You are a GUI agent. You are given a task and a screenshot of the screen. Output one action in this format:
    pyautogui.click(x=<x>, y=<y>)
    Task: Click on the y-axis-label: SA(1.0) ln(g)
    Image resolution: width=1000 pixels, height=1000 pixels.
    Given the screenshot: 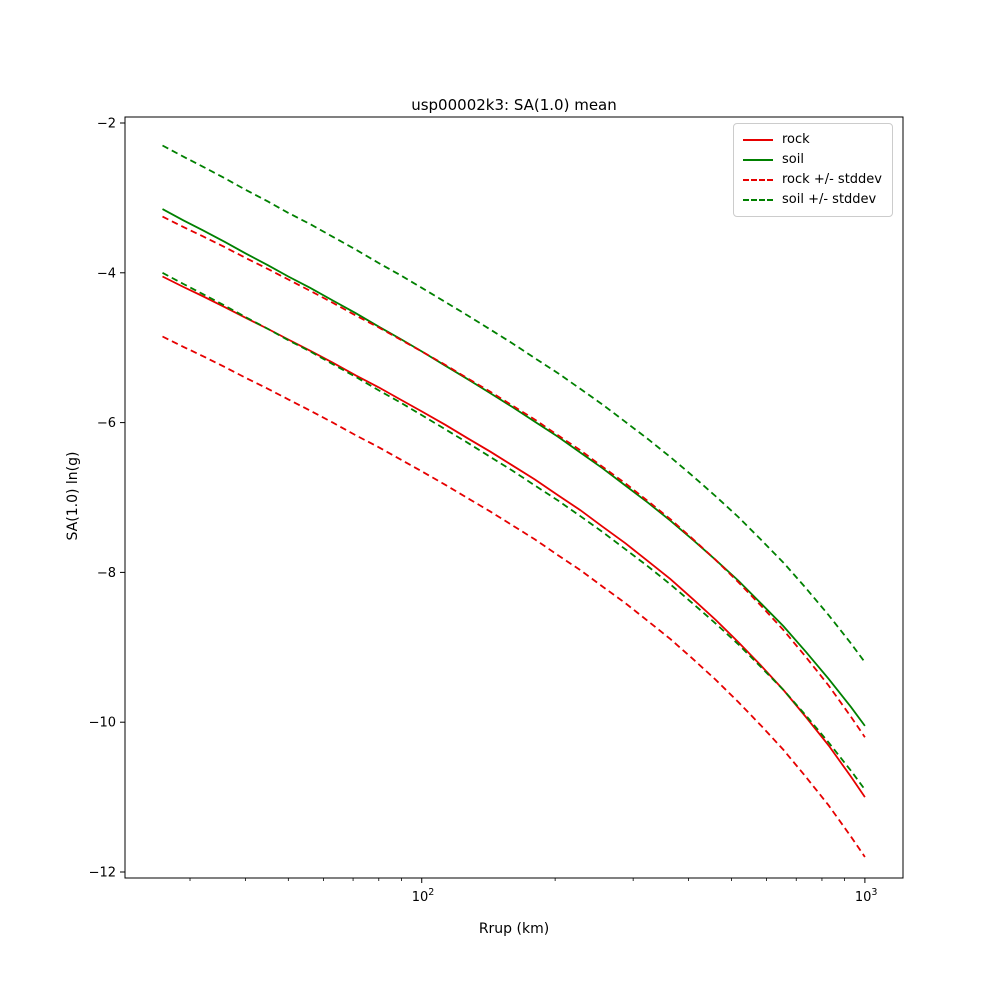 What is the action you would take?
    pyautogui.click(x=73, y=496)
    